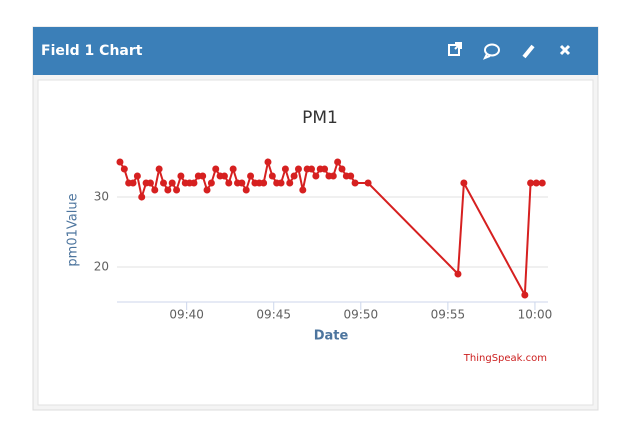 Image resolution: width=626 pixels, height=441 pixels. I want to click on x-tick-label: 09:55, so click(448, 315).